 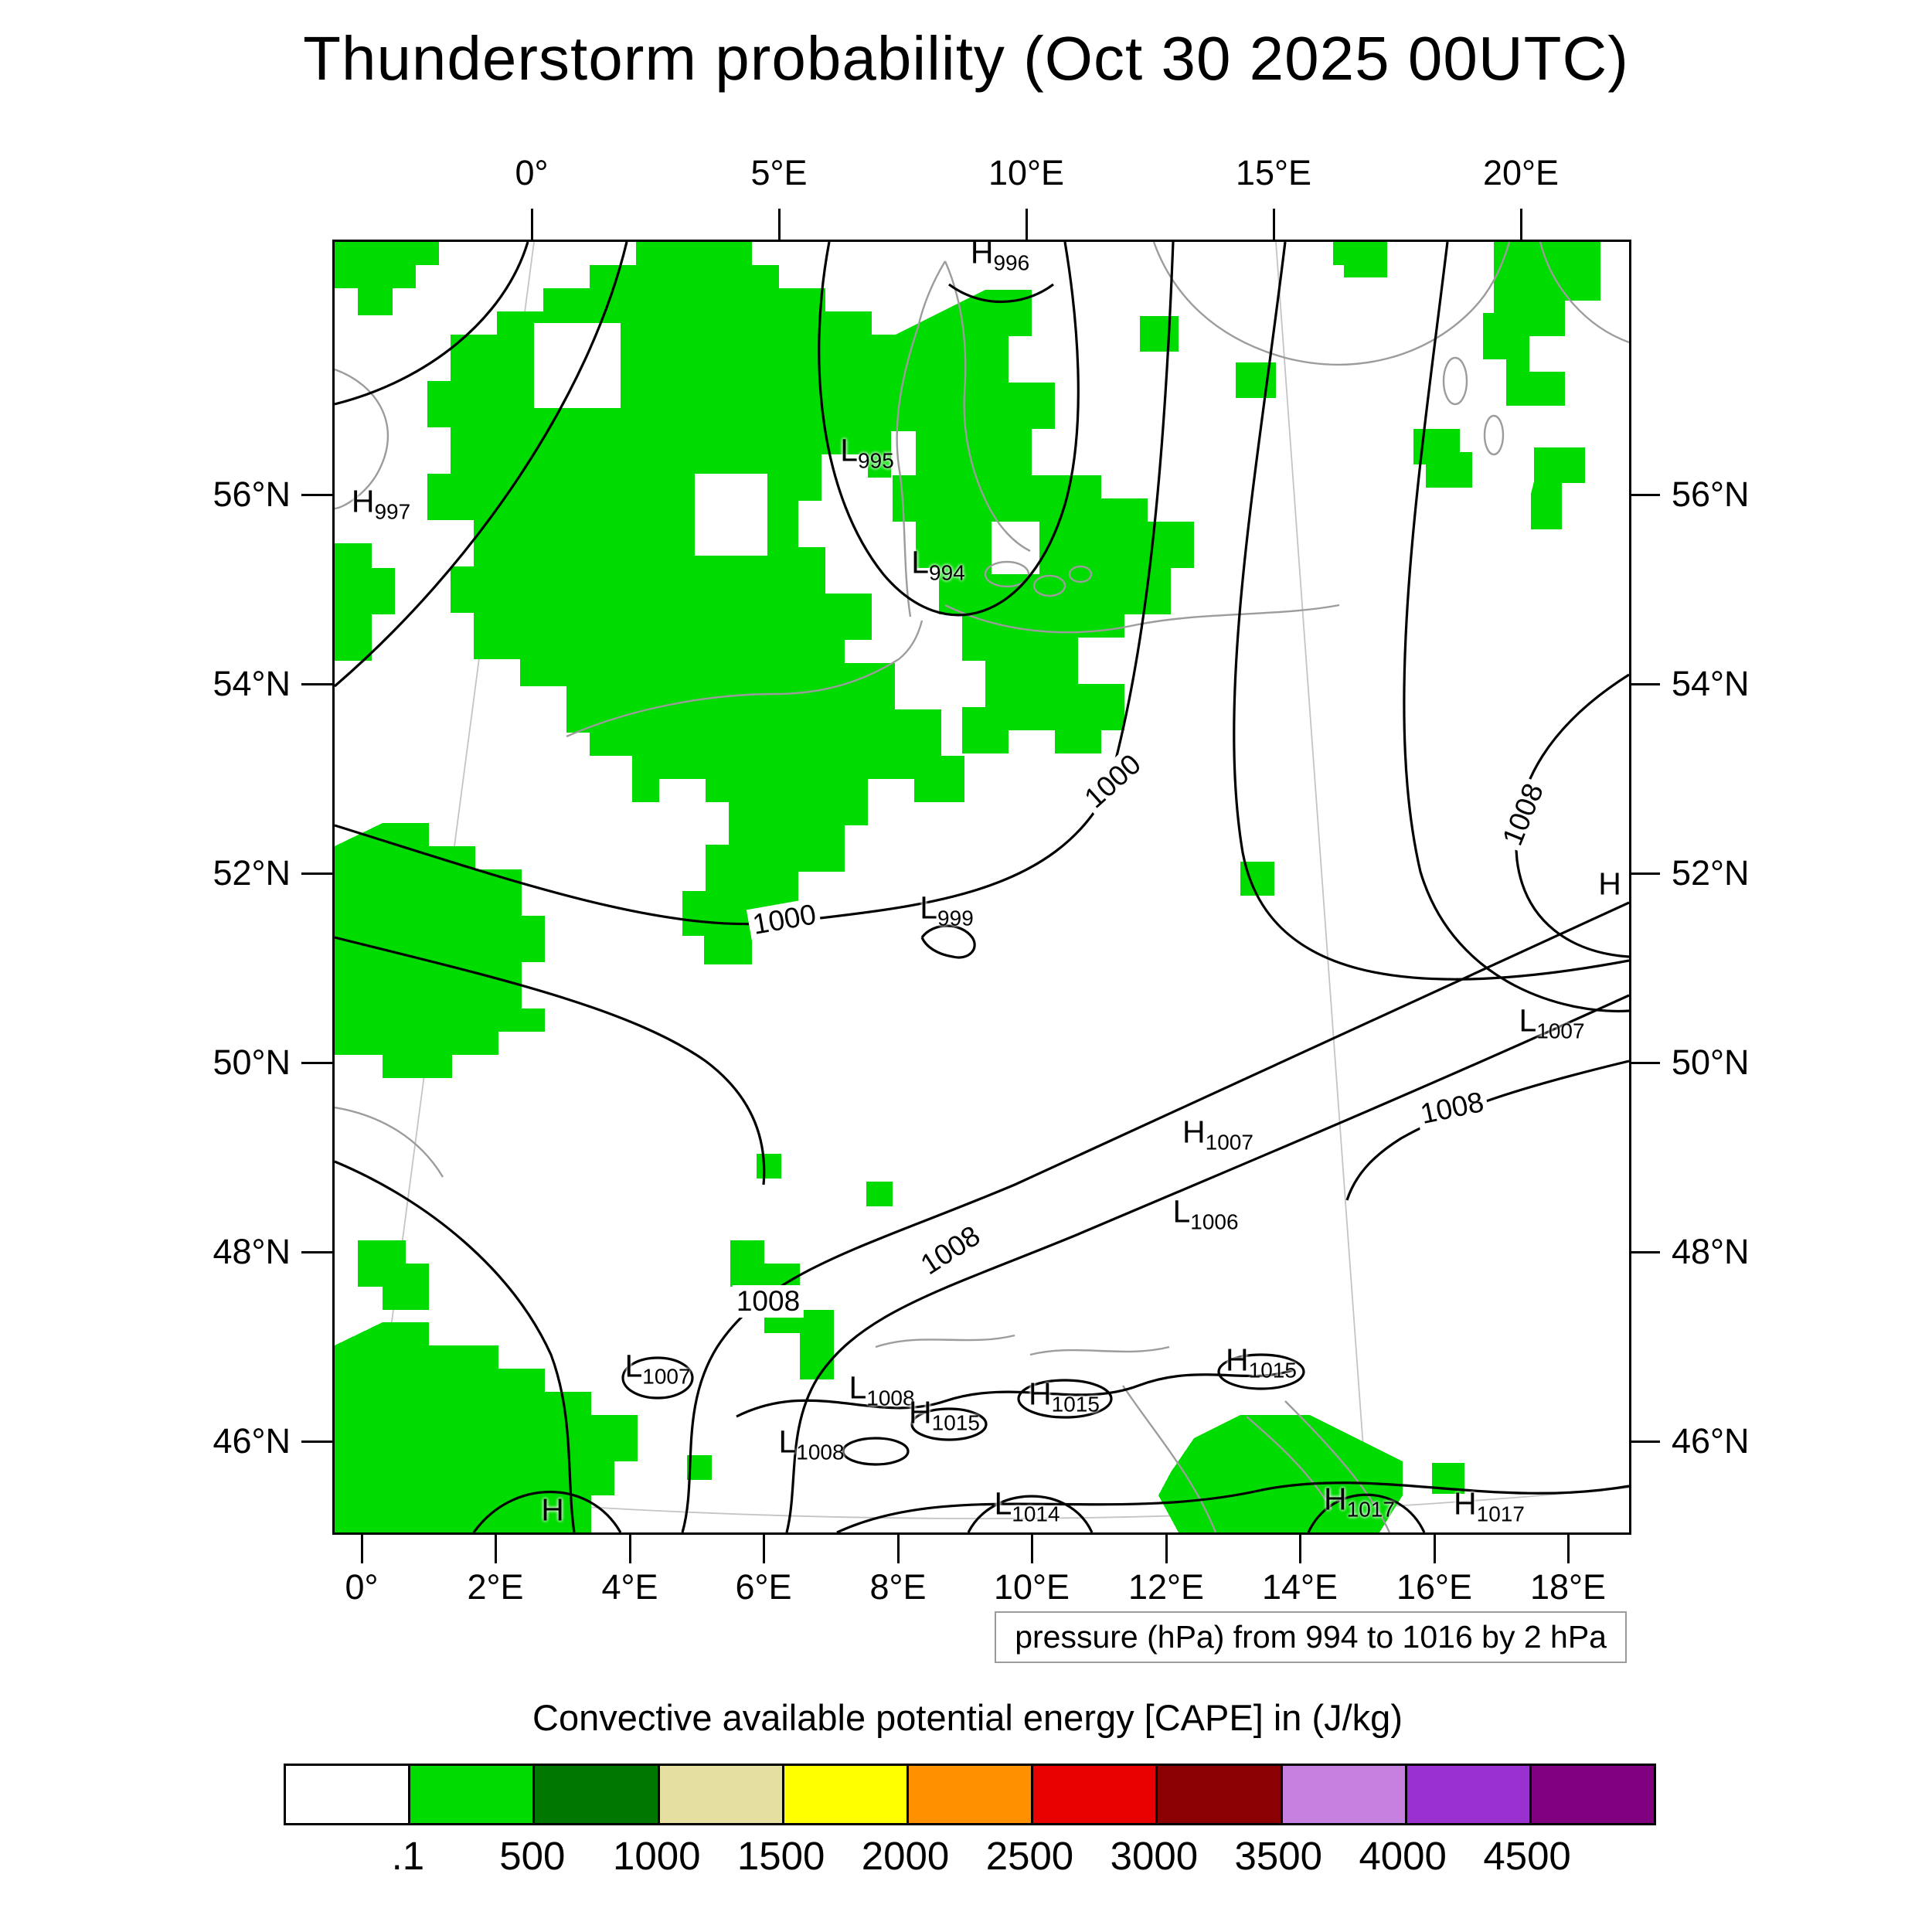 I want to click on colorbar-labels: .1 500 1000 1500 2000 2500 3000 3500 4000 4500, so click(x=968, y=1856).